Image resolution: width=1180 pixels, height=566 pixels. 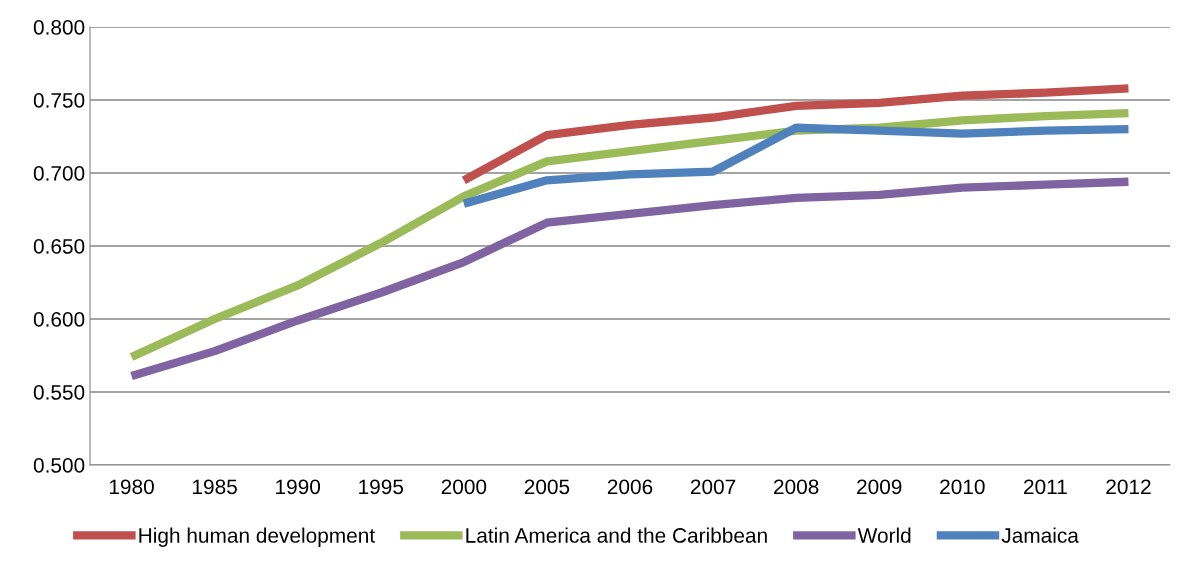 I want to click on legend-label: Jamaica, so click(x=1040, y=535).